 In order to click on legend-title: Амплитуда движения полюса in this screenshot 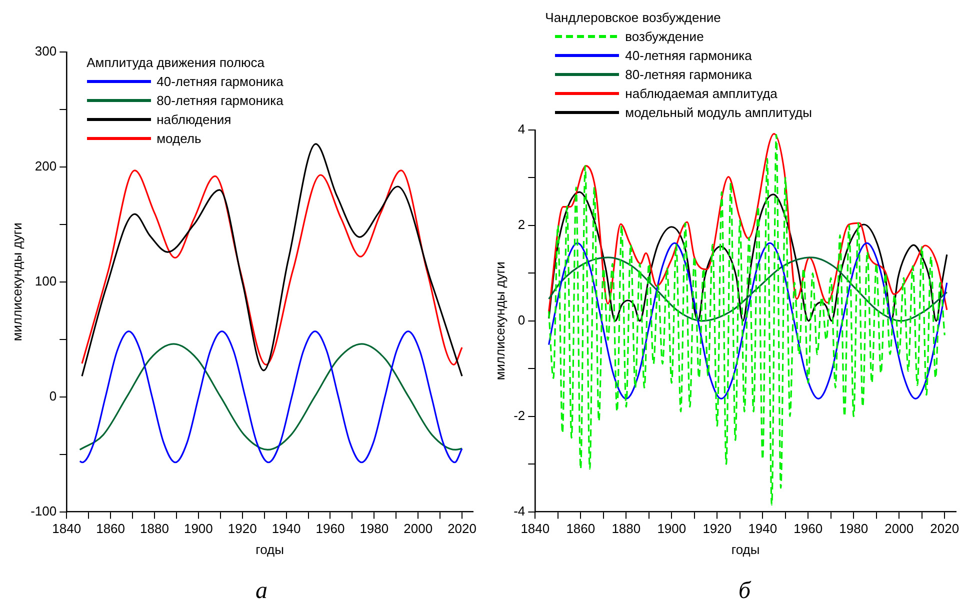, I will do `click(176, 63)`.